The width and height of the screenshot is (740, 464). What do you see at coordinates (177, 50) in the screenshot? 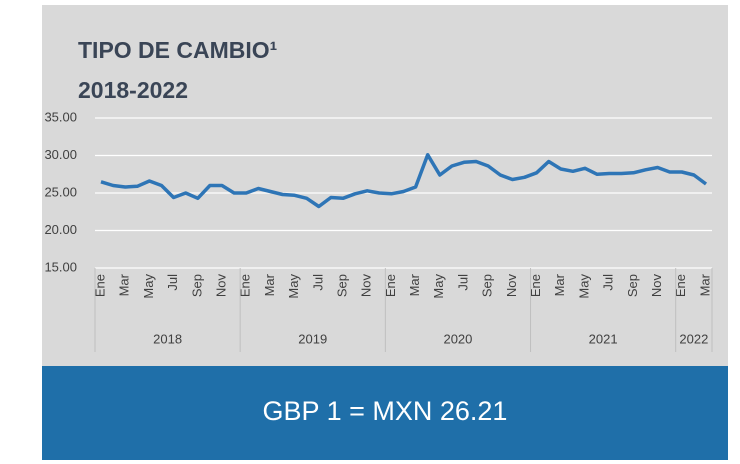
I see `chart-title: TIPO DE CAMBIO¹` at bounding box center [177, 50].